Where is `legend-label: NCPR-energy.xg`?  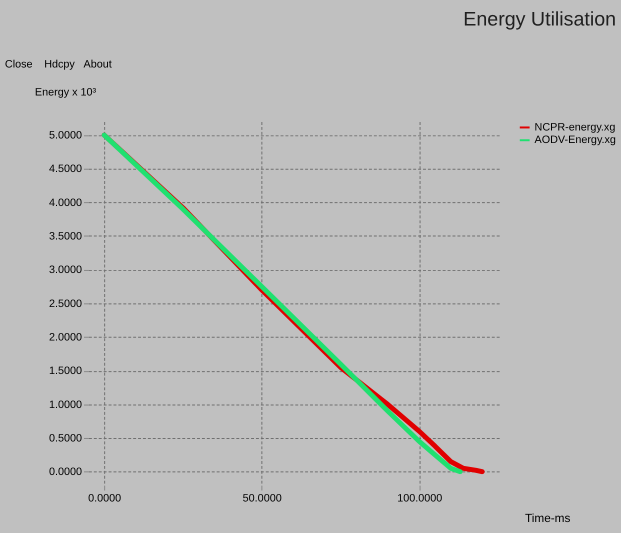
legend-label: NCPR-energy.xg is located at coordinates (575, 127).